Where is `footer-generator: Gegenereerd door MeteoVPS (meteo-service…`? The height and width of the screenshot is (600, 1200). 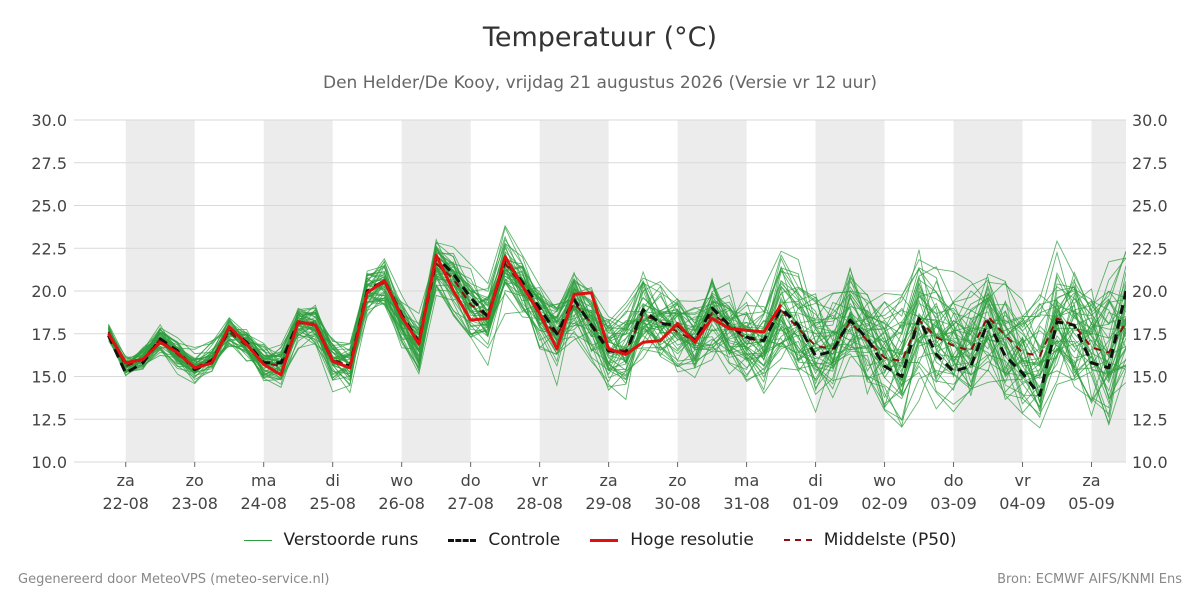 footer-generator: Gegenereerd door MeteoVPS (meteo-service… is located at coordinates (174, 579).